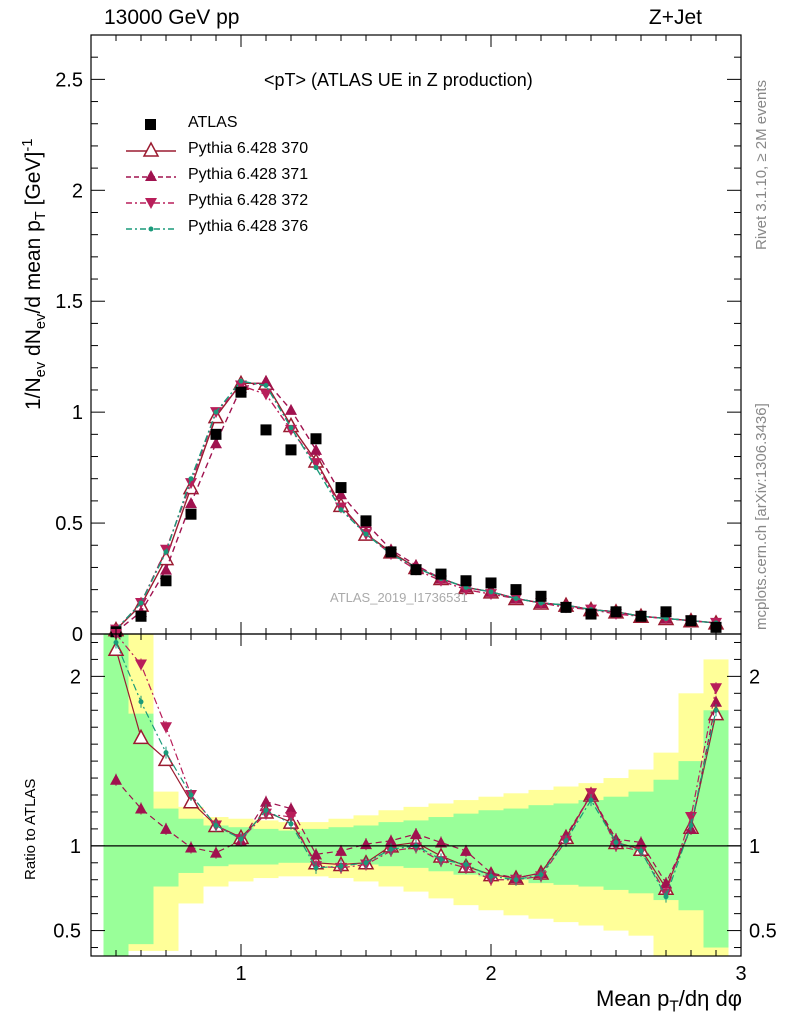 The height and width of the screenshot is (1024, 786). Describe the element at coordinates (669, 1001) in the screenshot. I see `x-axis-label: Mean pT/dη dφ` at that location.